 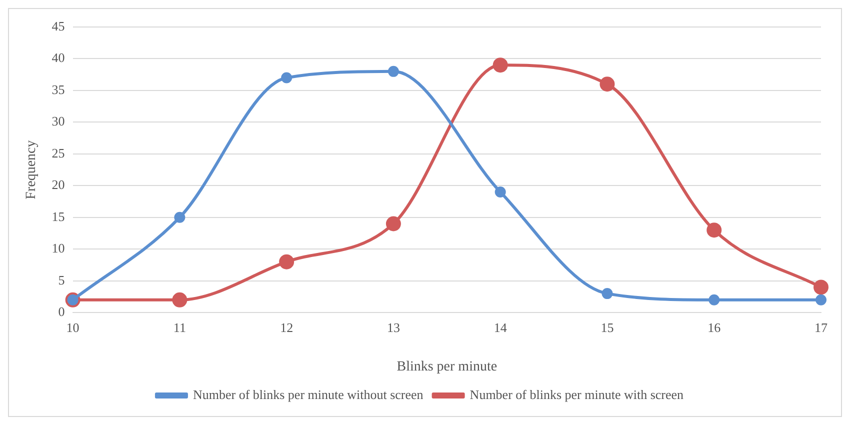 I want to click on y-axis-title: Frequency, so click(x=32, y=170).